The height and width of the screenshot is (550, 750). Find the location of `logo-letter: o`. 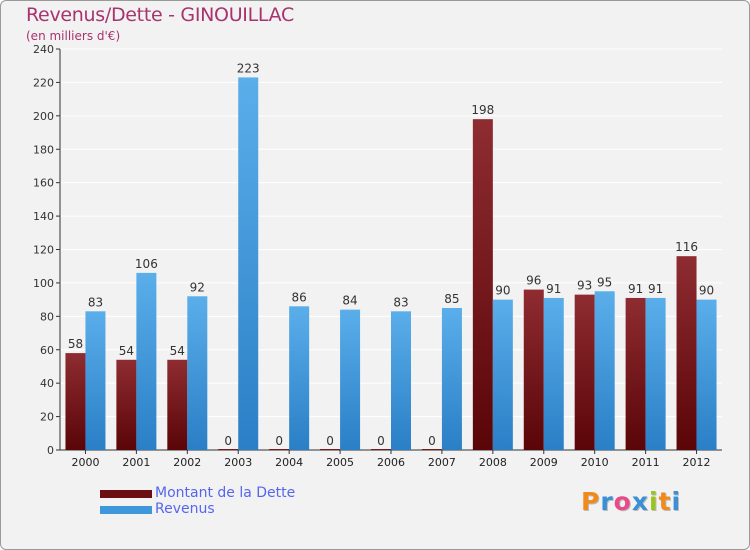

logo-letter: o is located at coordinates (622, 501).